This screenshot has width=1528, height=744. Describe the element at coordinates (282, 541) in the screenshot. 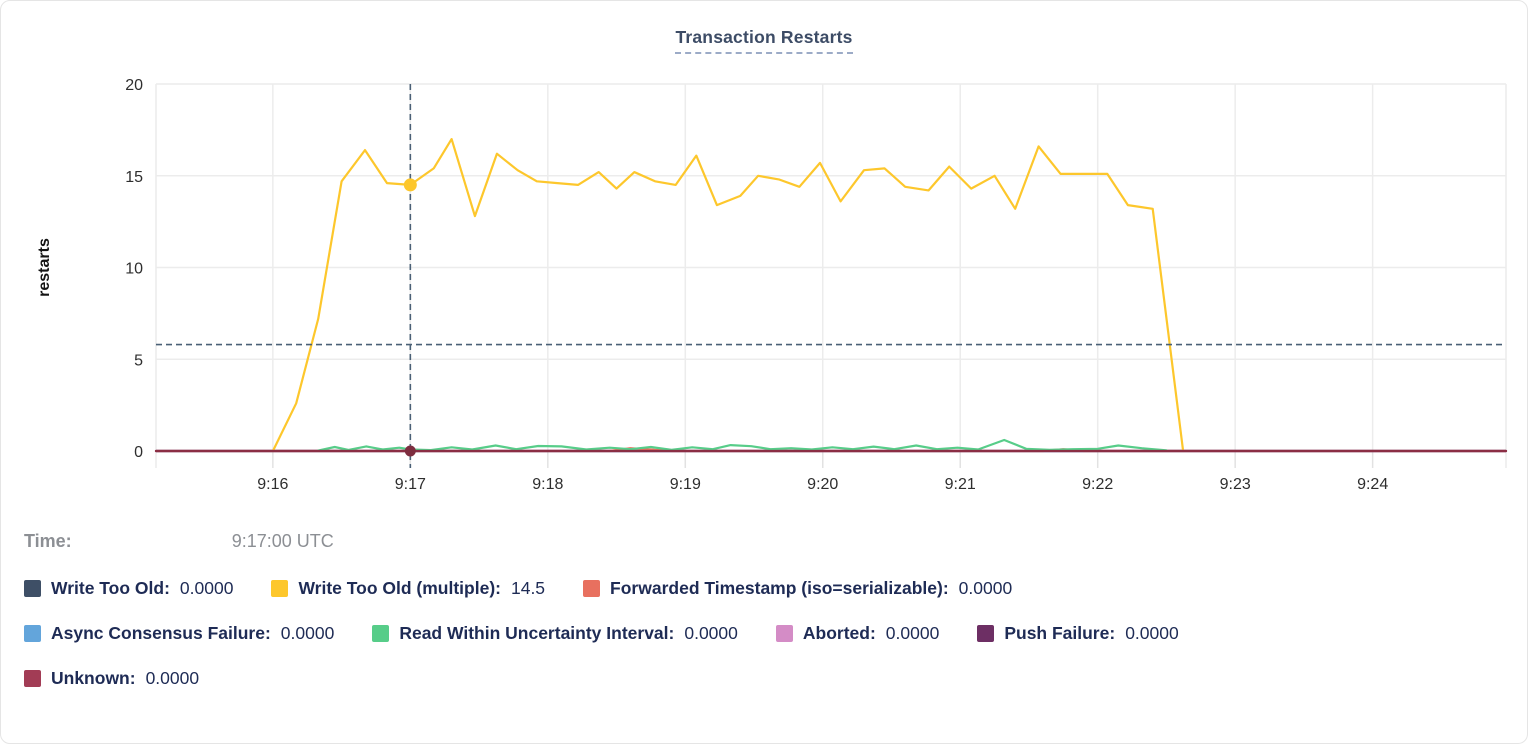

I see `time-value: 9:17:00 UTC` at that location.